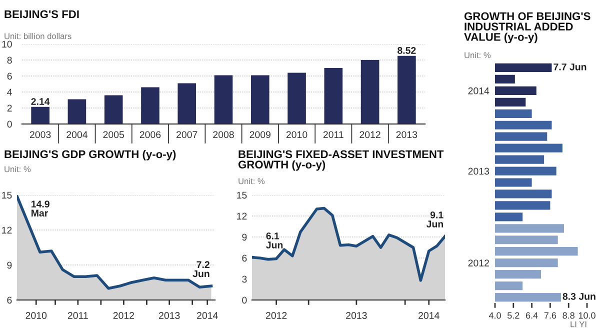 Image resolution: width=600 pixels, height=333 pixels. I want to click on annotation: 6.1 Jun, so click(274, 240).